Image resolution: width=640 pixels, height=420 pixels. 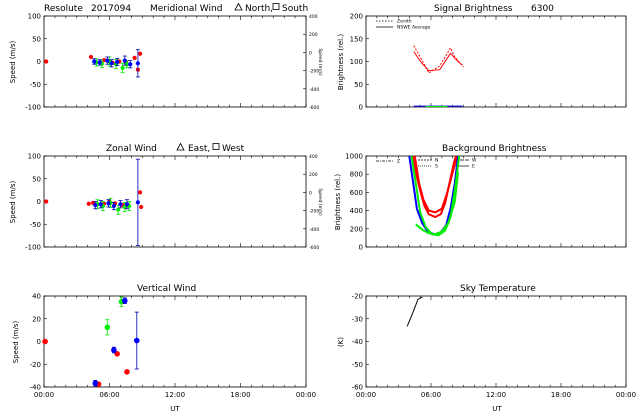 What do you see at coordinates (436, 161) in the screenshot?
I see `legend-n: N` at bounding box center [436, 161].